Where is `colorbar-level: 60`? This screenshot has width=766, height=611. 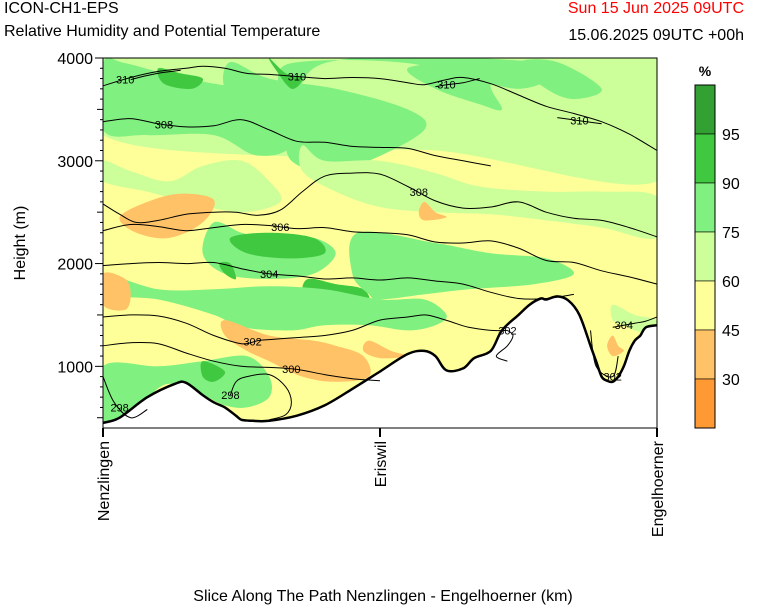
colorbar-level: 60 is located at coordinates (731, 282).